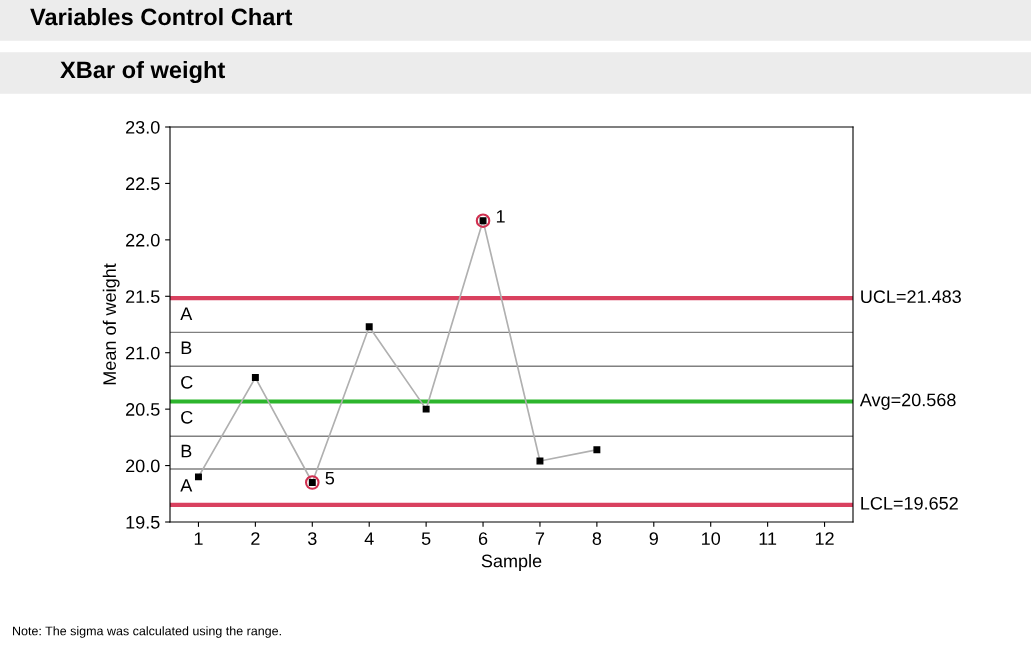 Image resolution: width=1031 pixels, height=649 pixels. I want to click on x-tick-label: 12, so click(824, 538).